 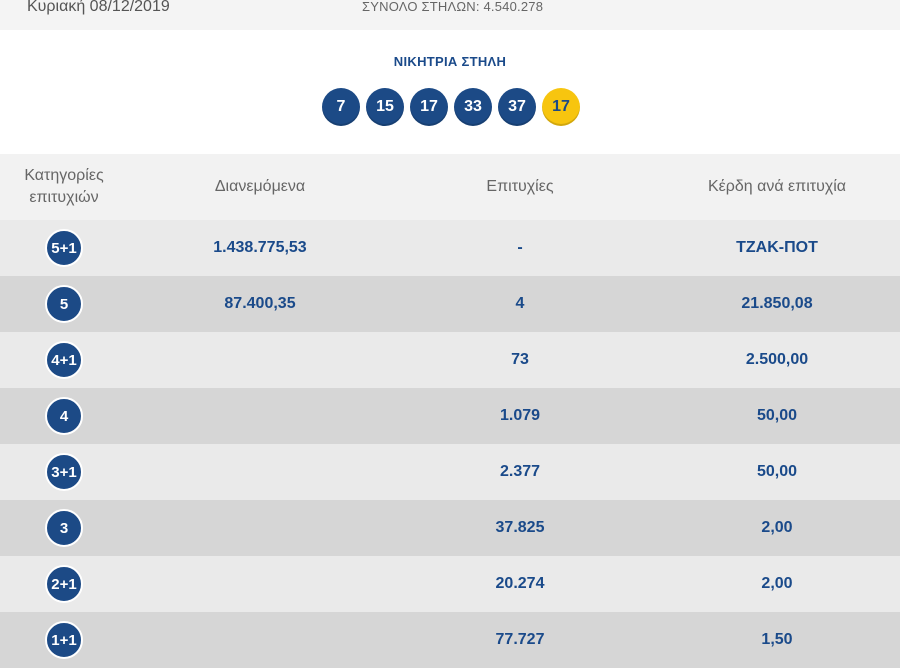 What do you see at coordinates (429, 107) in the screenshot?
I see `winning-ball: 17` at bounding box center [429, 107].